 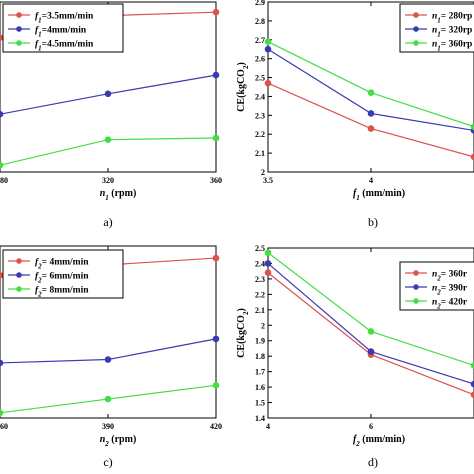 What do you see at coordinates (260, 372) in the screenshot?
I see `y-tick-label: 1.7` at bounding box center [260, 372].